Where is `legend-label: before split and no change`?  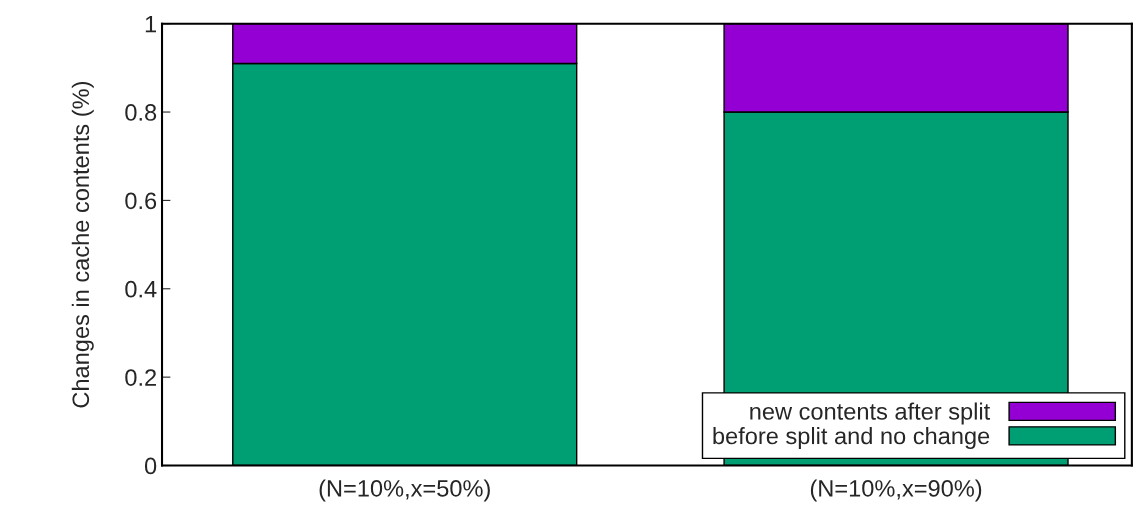 legend-label: before split and no change is located at coordinates (851, 437).